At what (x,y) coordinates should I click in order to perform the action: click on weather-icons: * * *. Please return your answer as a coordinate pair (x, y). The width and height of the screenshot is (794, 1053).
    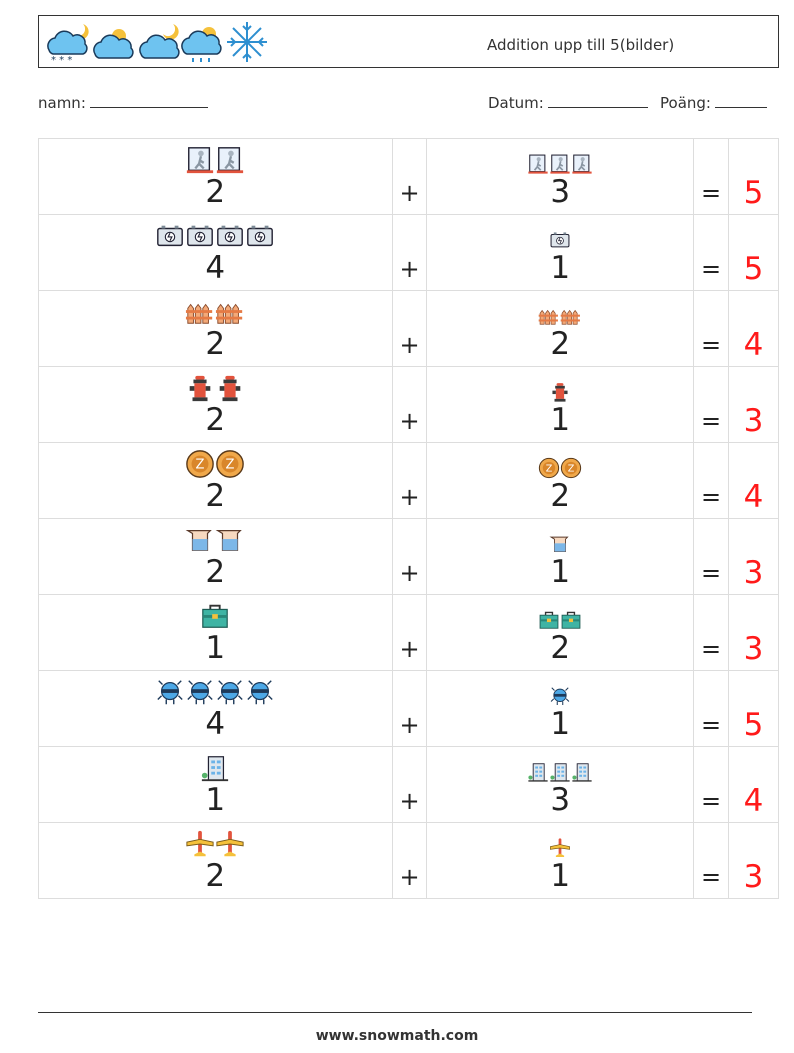
    Looking at the image, I should click on (157, 43).